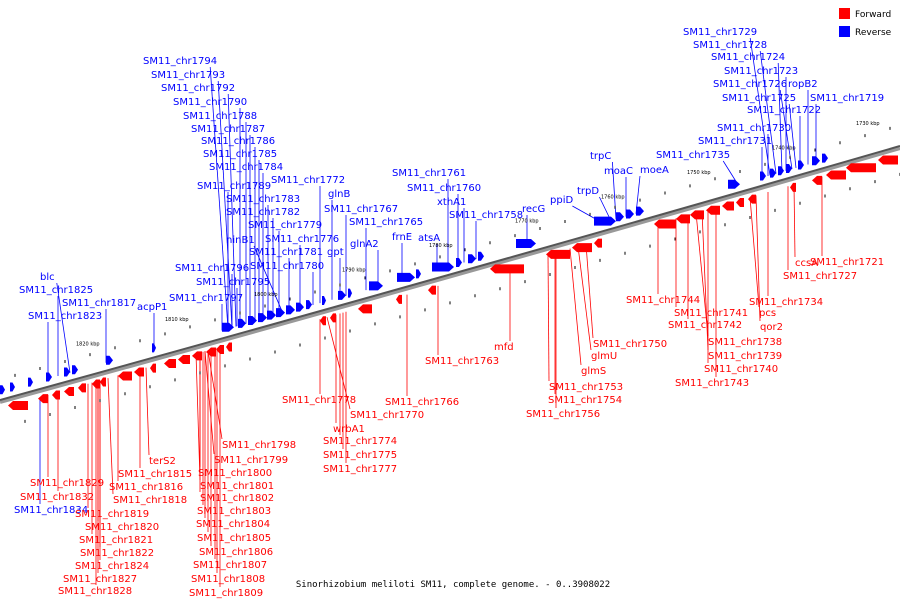 The height and width of the screenshot is (600, 900). Describe the element at coordinates (618, 171) in the screenshot. I see `reverse-gene-label: moaC` at that location.